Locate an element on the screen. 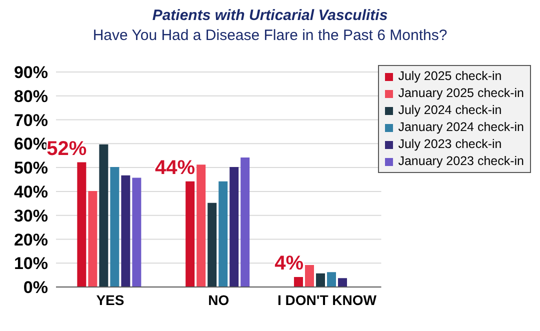  x-tick-label: I DON'T KNOW is located at coordinates (328, 300).